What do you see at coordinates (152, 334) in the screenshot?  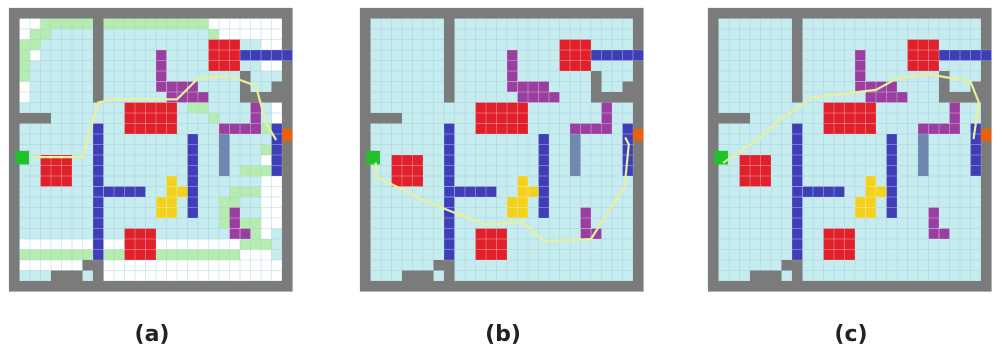 I see `caption-a: (a)` at bounding box center [152, 334].